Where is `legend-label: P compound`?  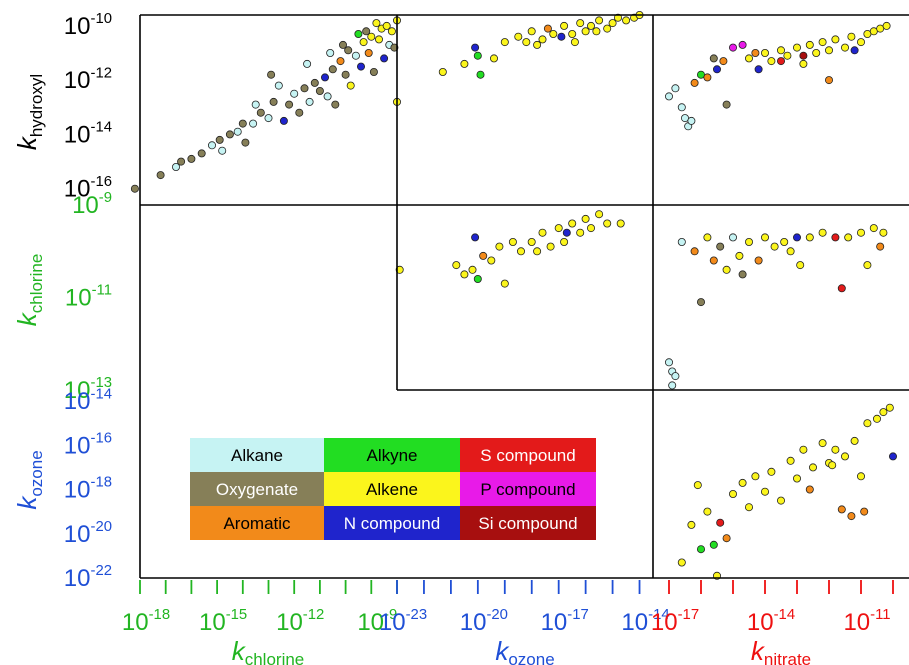 legend-label: P compound is located at coordinates (527, 489).